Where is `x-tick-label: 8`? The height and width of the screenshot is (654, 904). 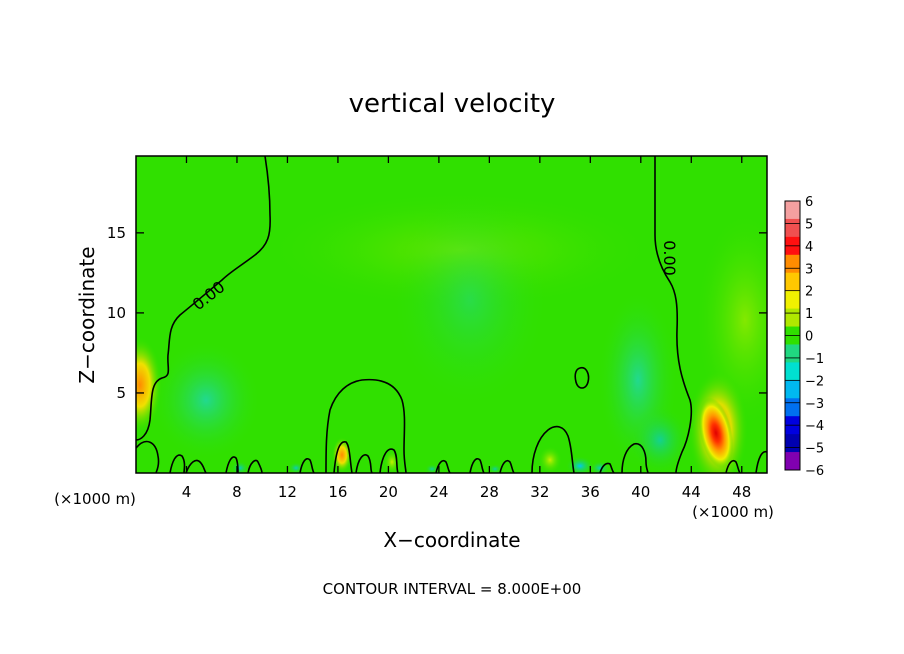 x-tick-label: 8 is located at coordinates (237, 492).